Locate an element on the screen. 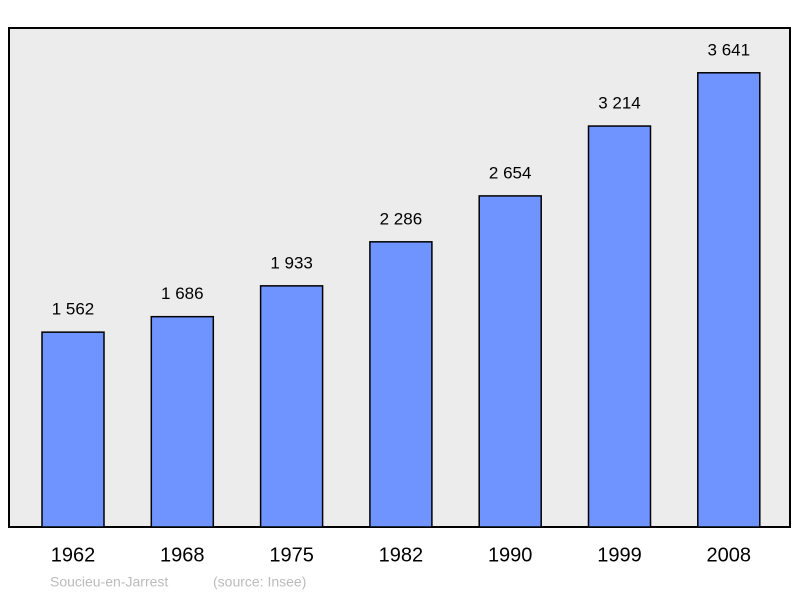 The height and width of the screenshot is (598, 800). x-tick-label: 1999 is located at coordinates (619, 555).